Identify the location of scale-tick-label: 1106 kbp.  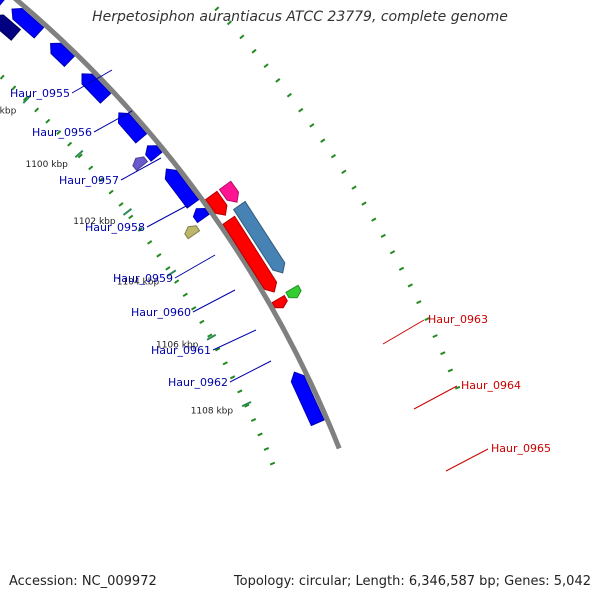
(177, 346).